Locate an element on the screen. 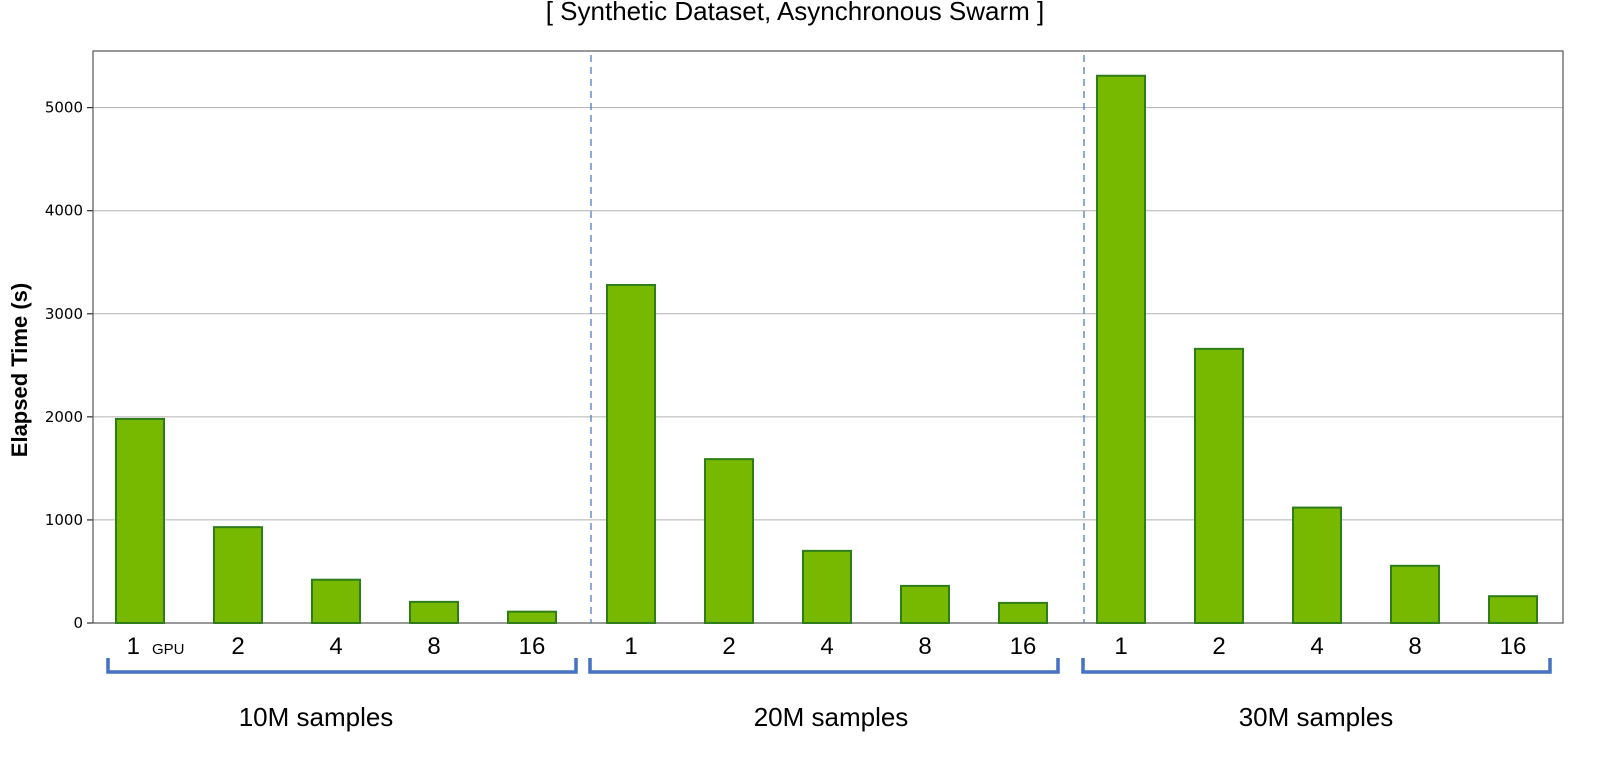  y-tick-label: 3000 is located at coordinates (64, 314).